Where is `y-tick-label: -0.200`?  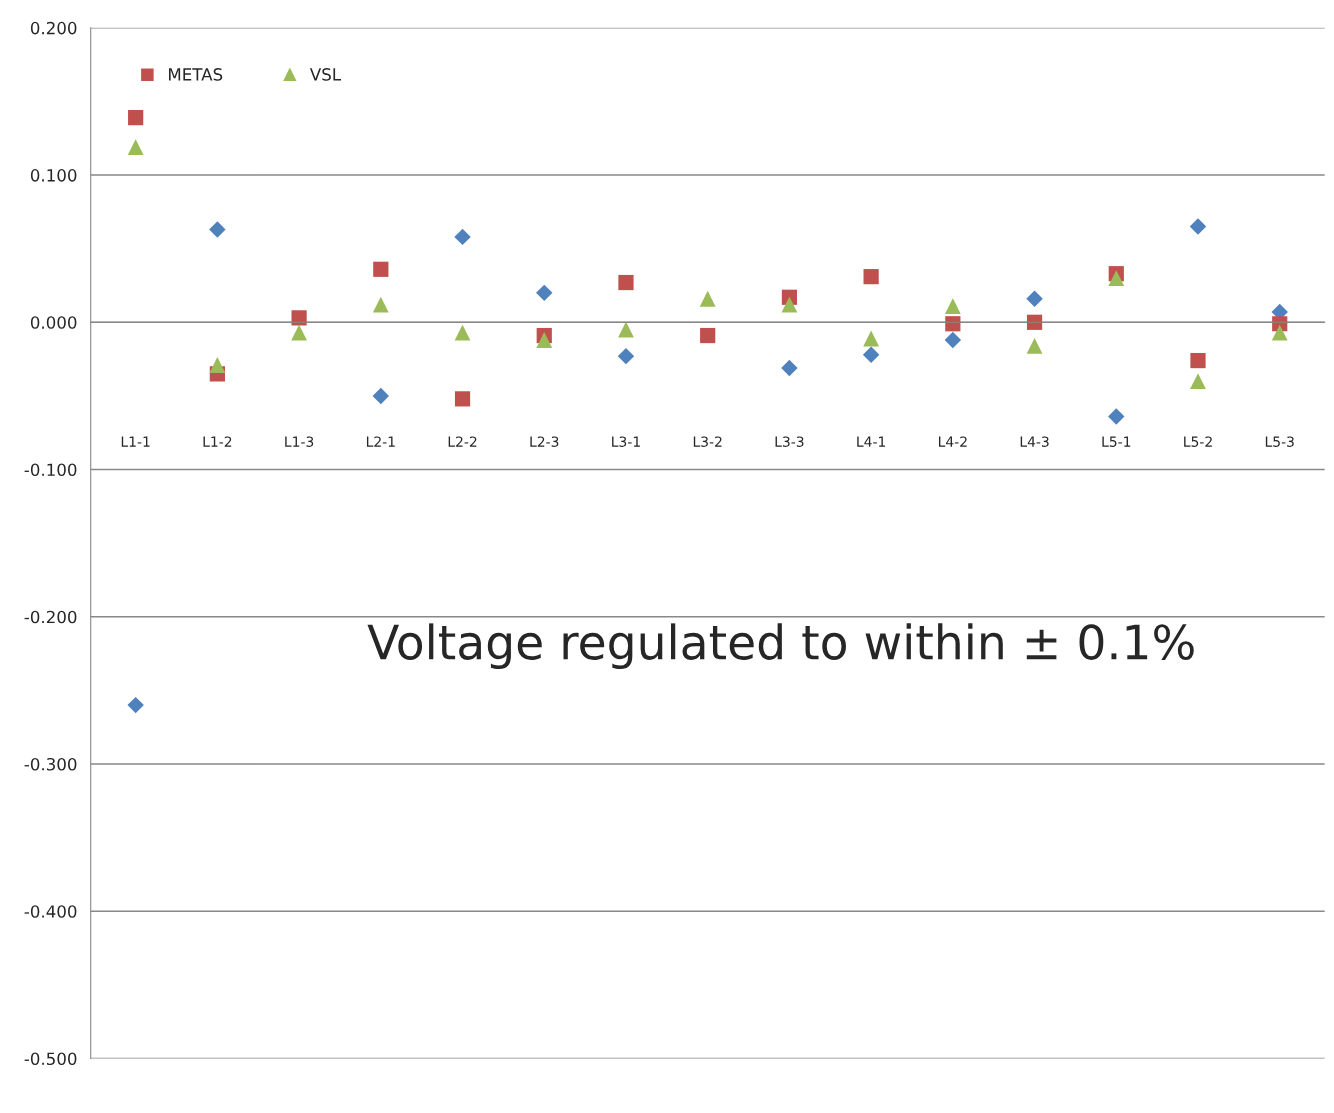
y-tick-label: -0.200 is located at coordinates (50, 617).